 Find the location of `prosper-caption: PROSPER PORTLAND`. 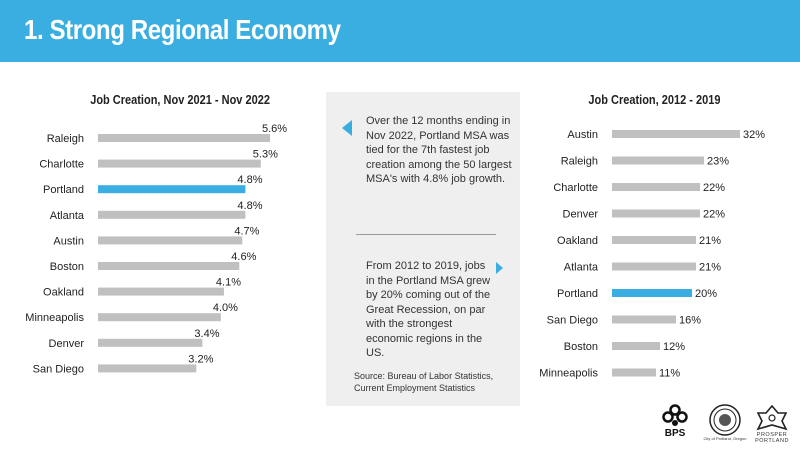

prosper-caption: PROSPER PORTLAND is located at coordinates (772, 438).